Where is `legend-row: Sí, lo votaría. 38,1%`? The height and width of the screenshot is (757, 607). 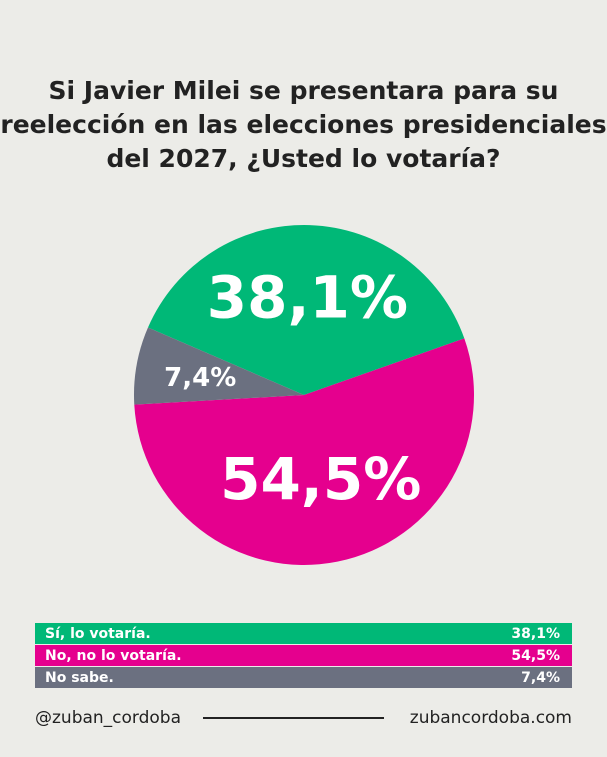
legend-row: Sí, lo votaría. 38,1% is located at coordinates (303, 633).